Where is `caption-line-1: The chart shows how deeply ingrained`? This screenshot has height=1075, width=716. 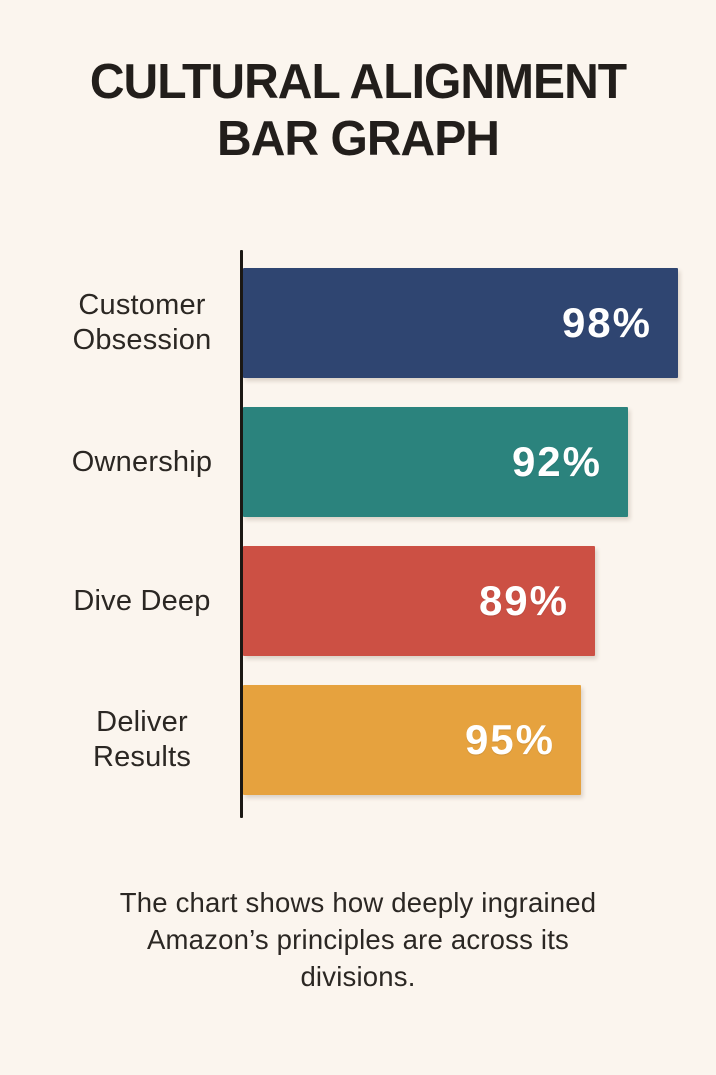
caption-line-1: The chart shows how deeply ingrained is located at coordinates (358, 902).